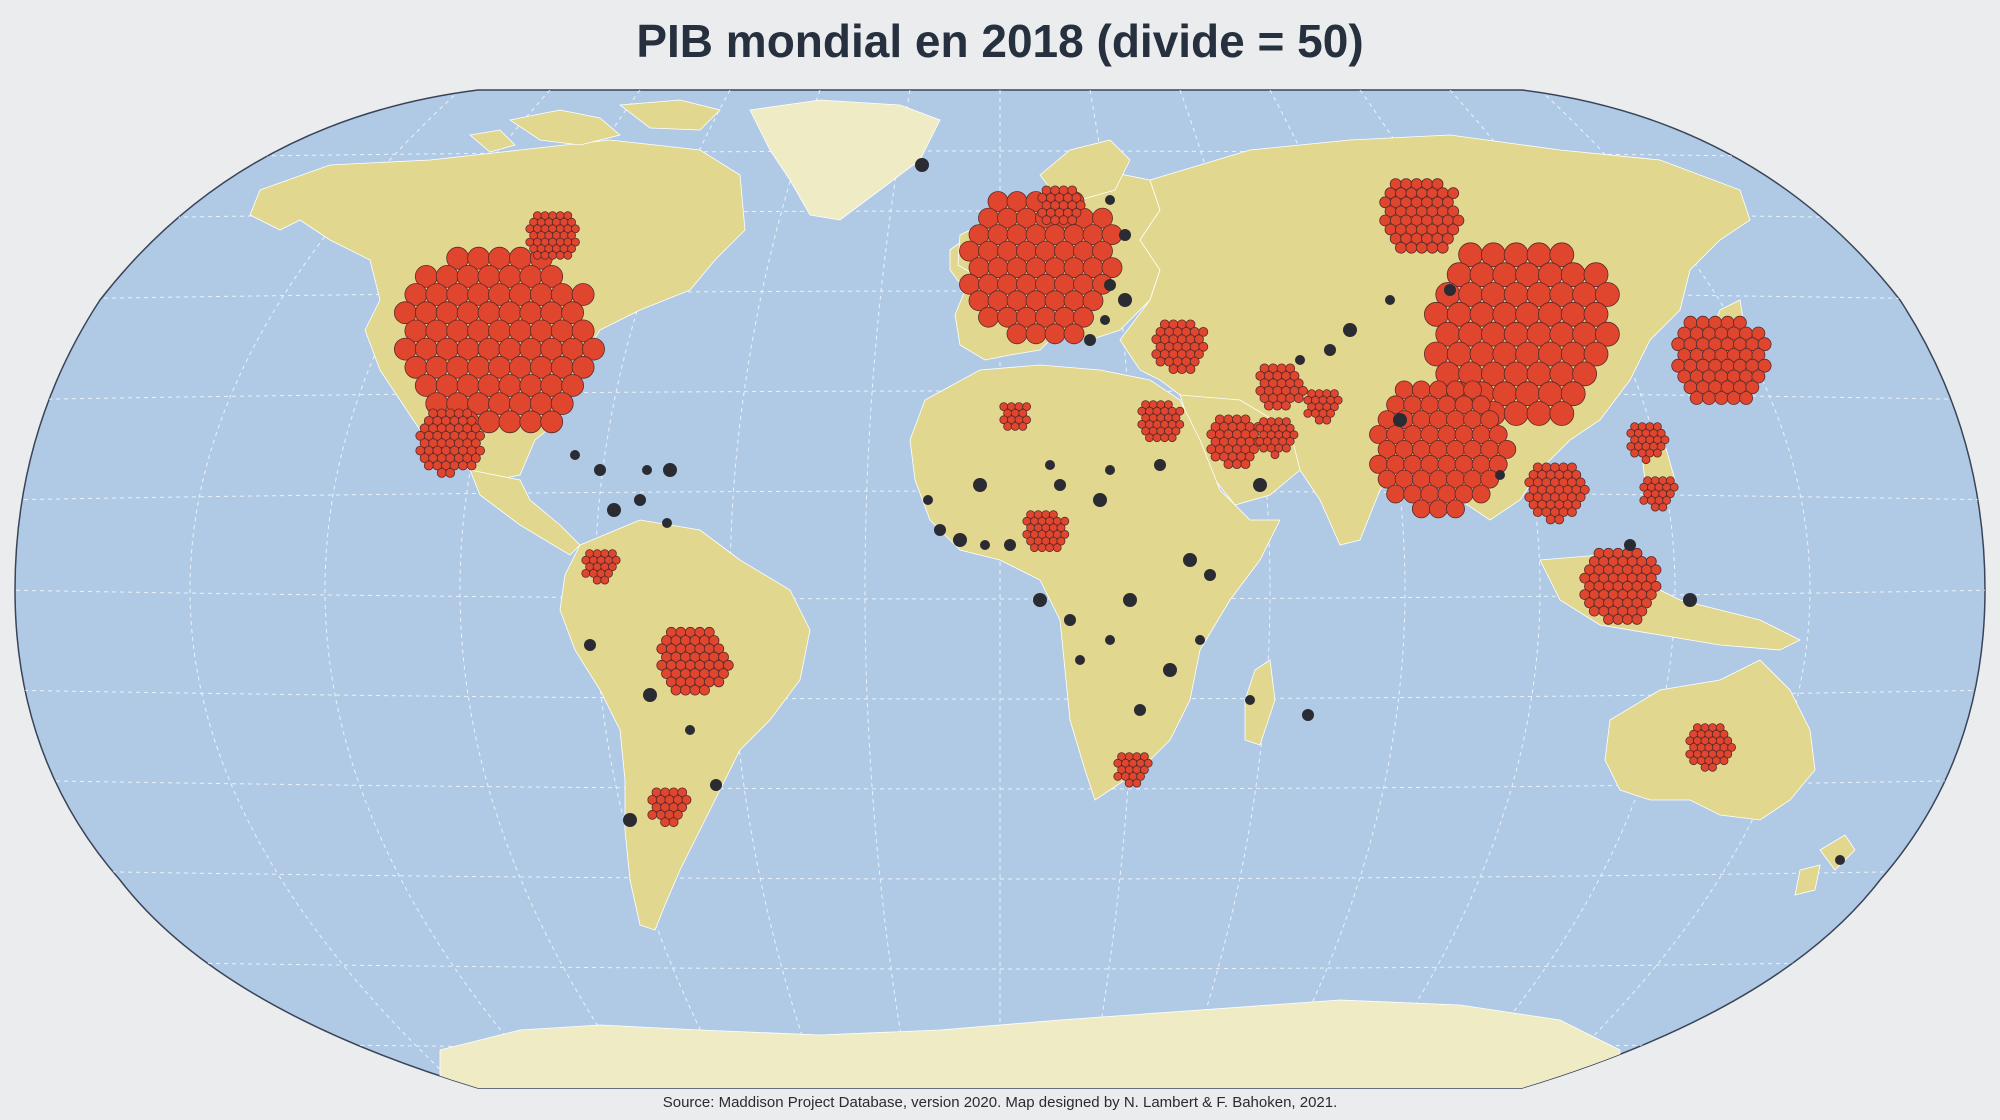 Image resolution: width=2000 pixels, height=1120 pixels. Describe the element at coordinates (1281, 387) in the screenshot. I see `iran-cluster` at that location.